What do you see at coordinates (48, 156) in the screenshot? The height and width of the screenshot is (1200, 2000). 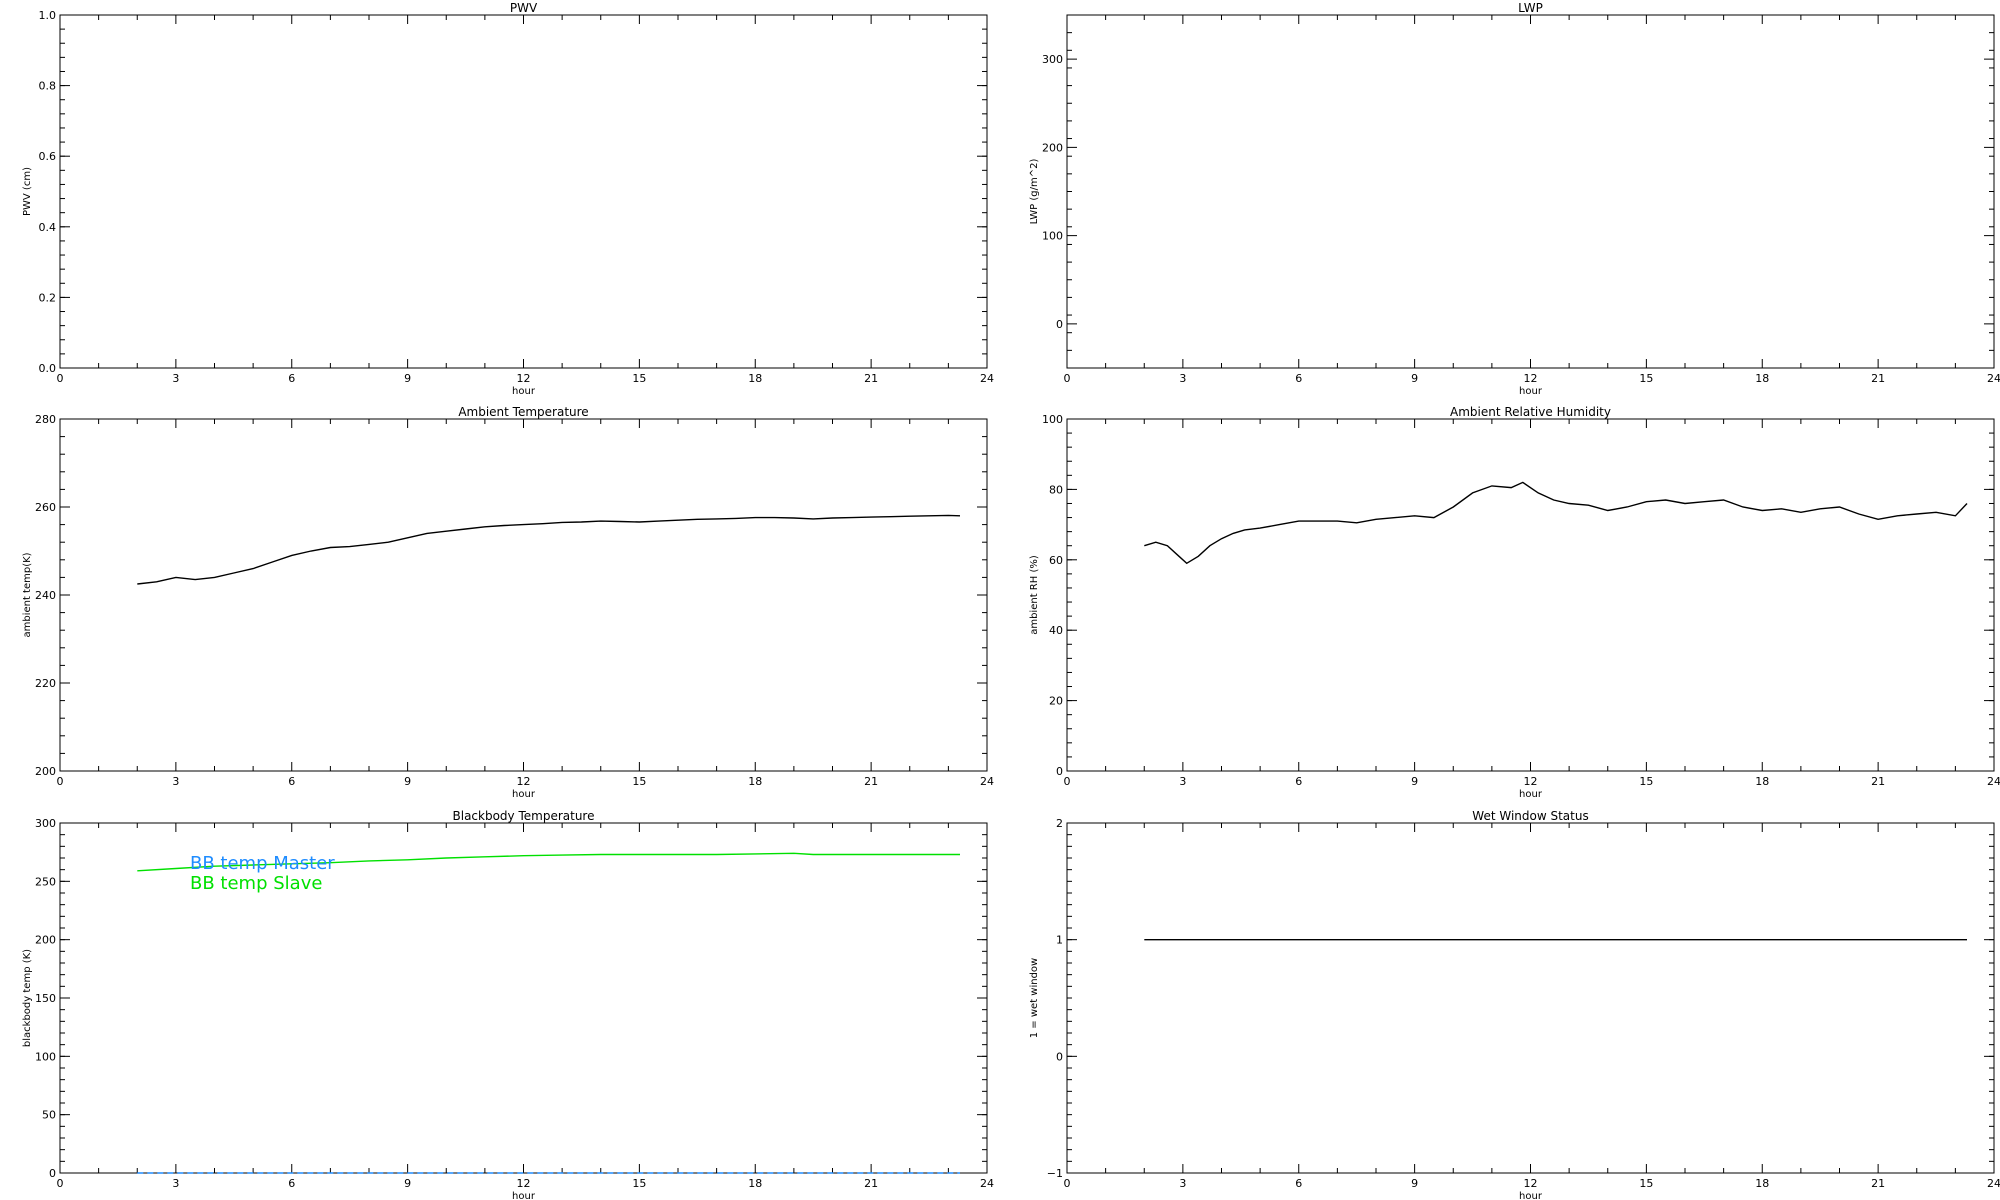 I see `y-tick-label: 0.6` at bounding box center [48, 156].